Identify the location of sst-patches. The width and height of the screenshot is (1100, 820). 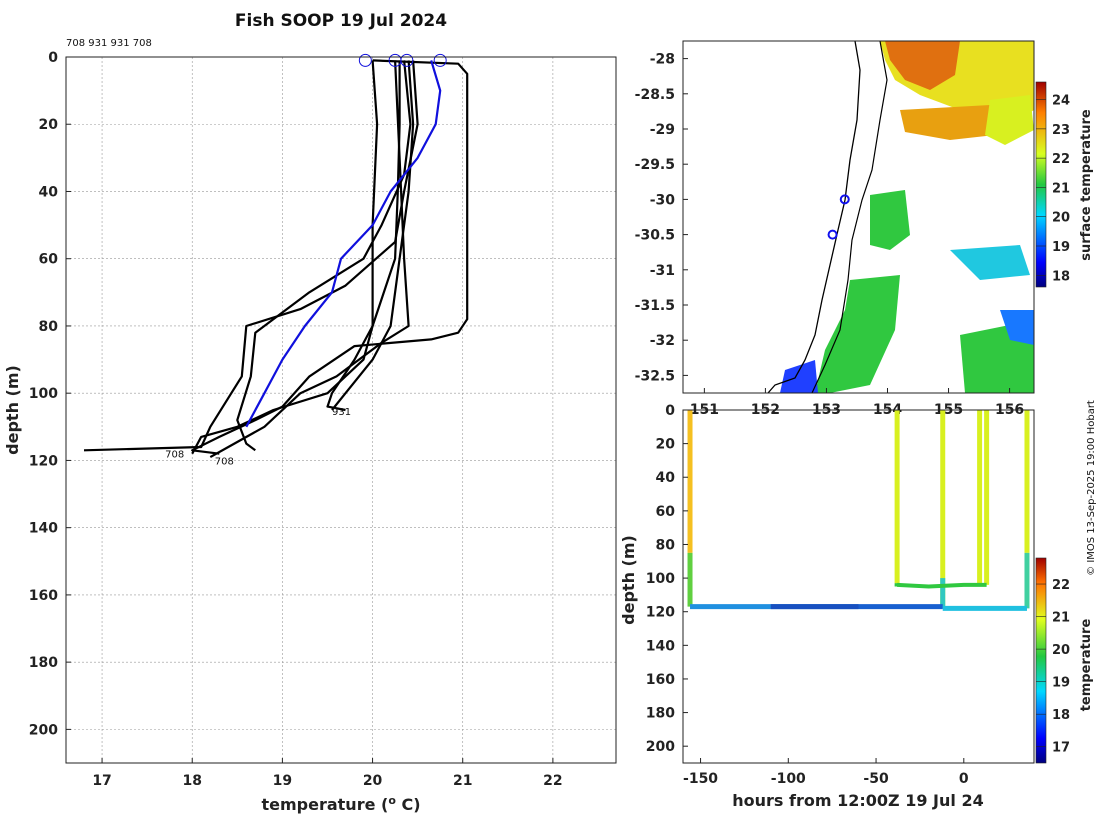
(900, 217).